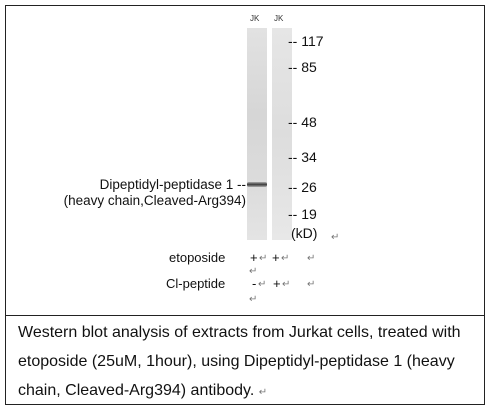 The height and width of the screenshot is (414, 492). What do you see at coordinates (302, 187) in the screenshot?
I see `marker-26: -- 26` at bounding box center [302, 187].